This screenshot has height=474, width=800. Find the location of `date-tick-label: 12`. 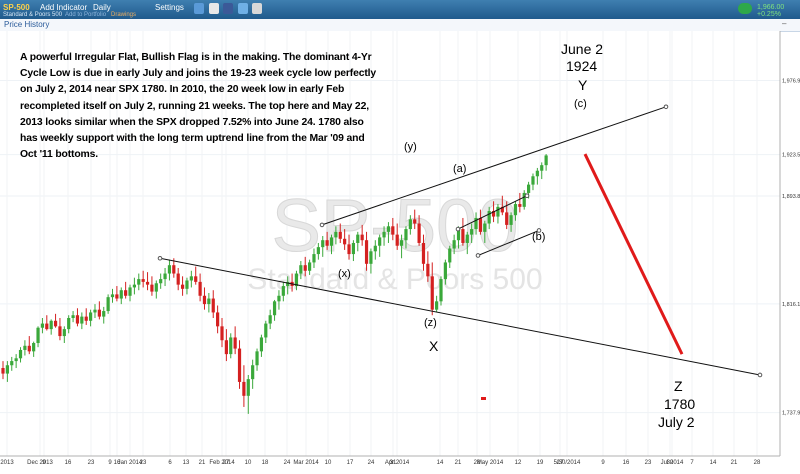

date-tick-label: 12 is located at coordinates (518, 463).